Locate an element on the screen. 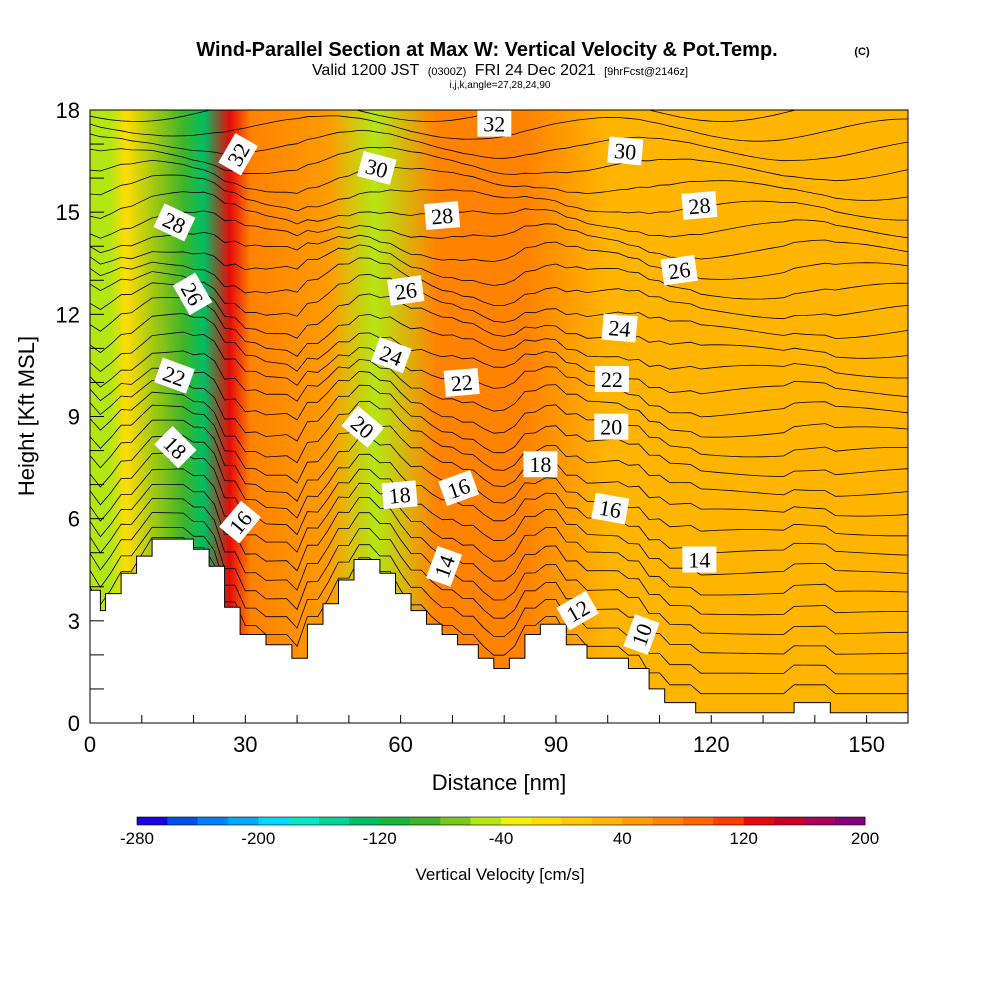  contour-label-text: 16 is located at coordinates (610, 509).